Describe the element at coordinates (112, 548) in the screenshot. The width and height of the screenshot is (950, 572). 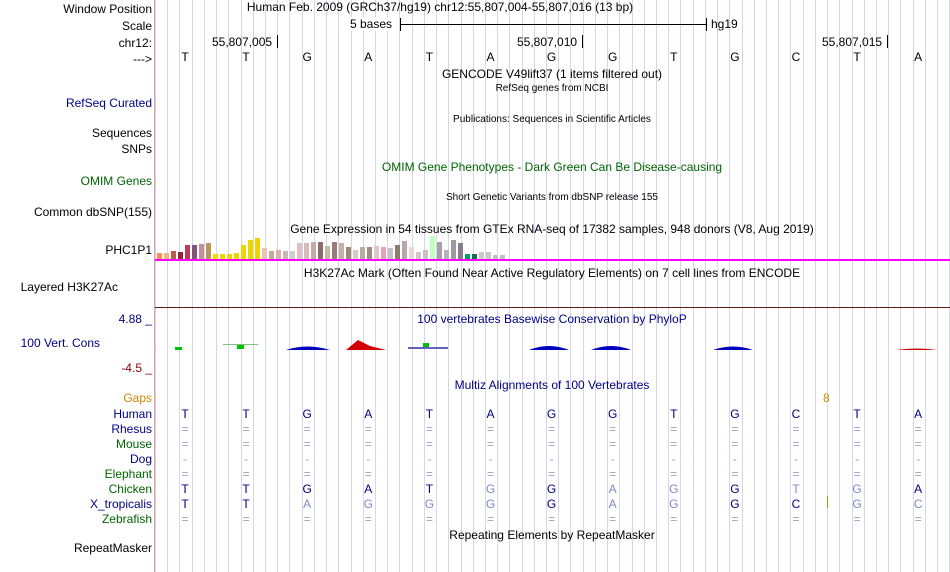
I see `repeatmasker-track-label: RepeatMasker` at that location.